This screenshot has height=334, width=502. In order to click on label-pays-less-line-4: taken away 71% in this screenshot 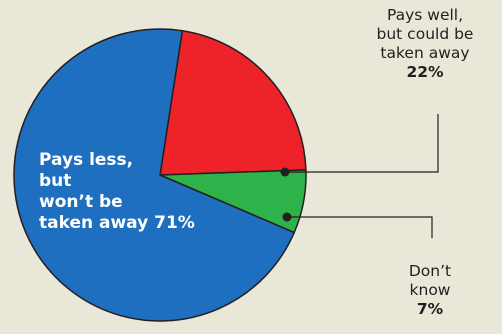, I will do `click(117, 223)`.